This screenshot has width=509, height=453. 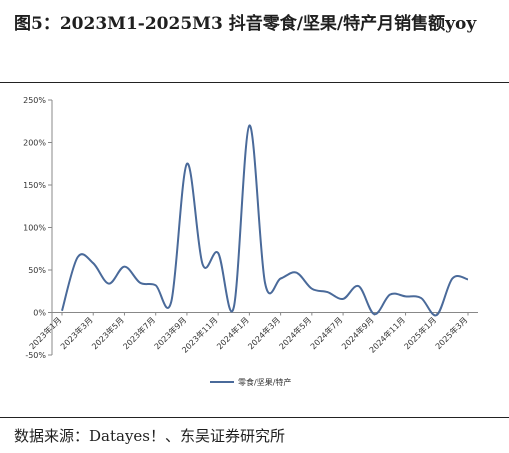 What do you see at coordinates (264, 382) in the screenshot?
I see `legend-label: 零食/坚果/特产` at bounding box center [264, 382].